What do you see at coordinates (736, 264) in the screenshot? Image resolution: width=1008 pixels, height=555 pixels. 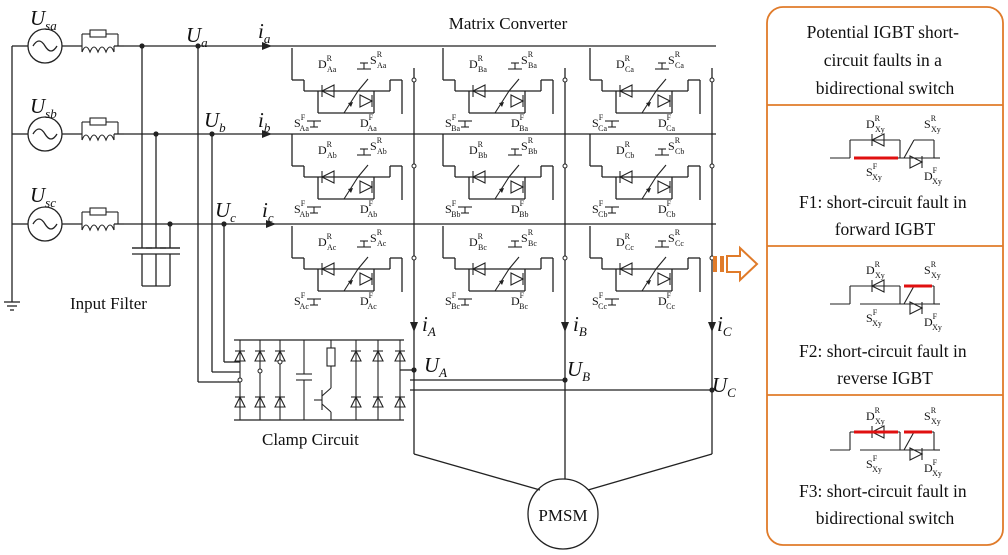 I see `panel-arrow-icon` at bounding box center [736, 264].